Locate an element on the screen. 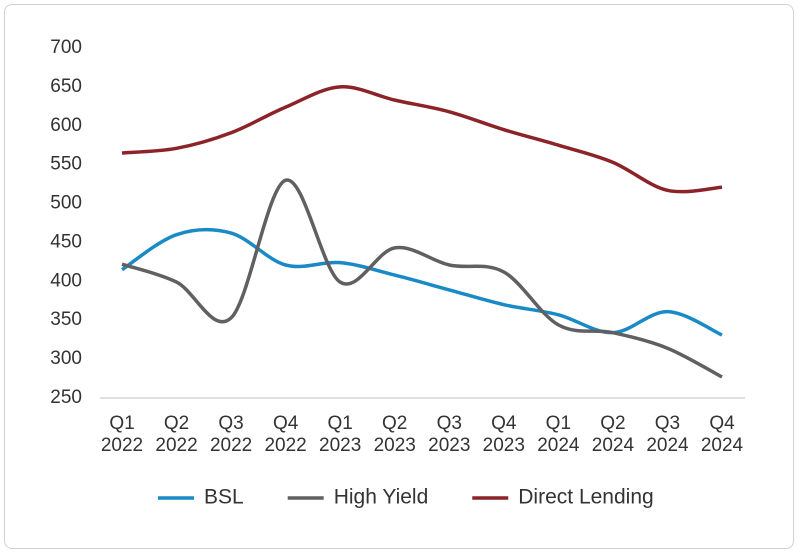 The height and width of the screenshot is (555, 800). y-tick-label: 650 is located at coordinates (66, 86).